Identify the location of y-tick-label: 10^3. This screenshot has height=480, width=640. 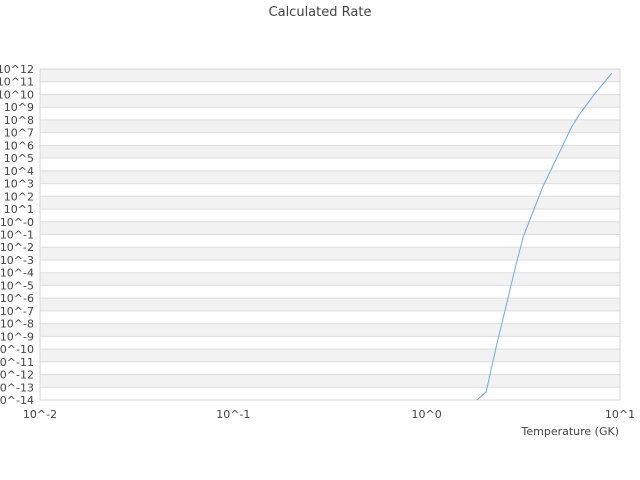
(19, 184).